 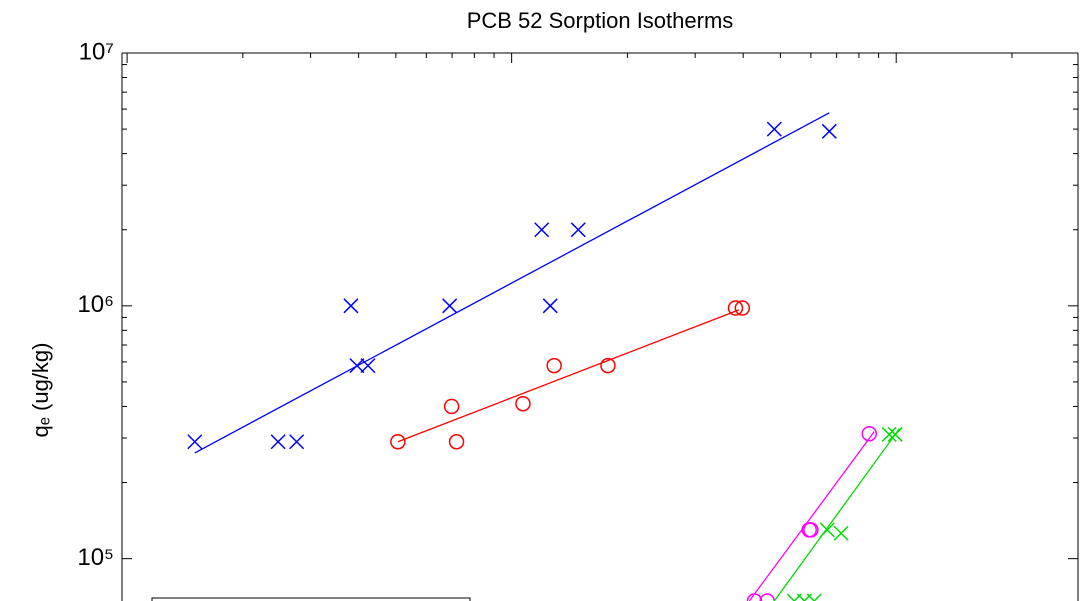 What do you see at coordinates (96, 51) in the screenshot?
I see `y-tick-label: 10⁷` at bounding box center [96, 51].